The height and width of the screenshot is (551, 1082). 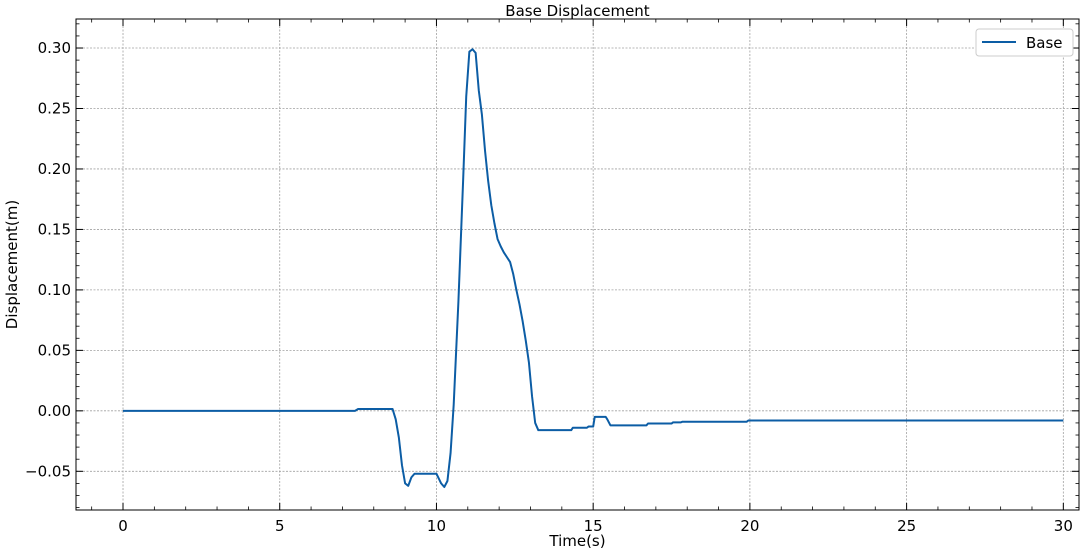 I want to click on legend-box, so click(x=1024, y=42).